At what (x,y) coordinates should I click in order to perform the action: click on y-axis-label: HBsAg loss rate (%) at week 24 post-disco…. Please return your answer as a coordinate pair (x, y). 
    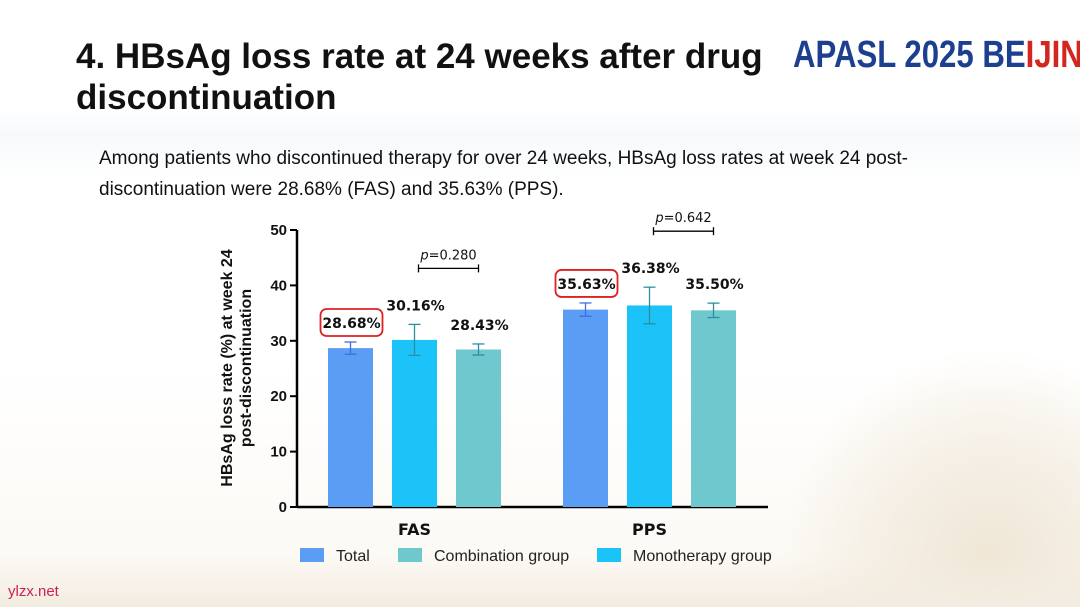
    Looking at the image, I should click on (237, 368).